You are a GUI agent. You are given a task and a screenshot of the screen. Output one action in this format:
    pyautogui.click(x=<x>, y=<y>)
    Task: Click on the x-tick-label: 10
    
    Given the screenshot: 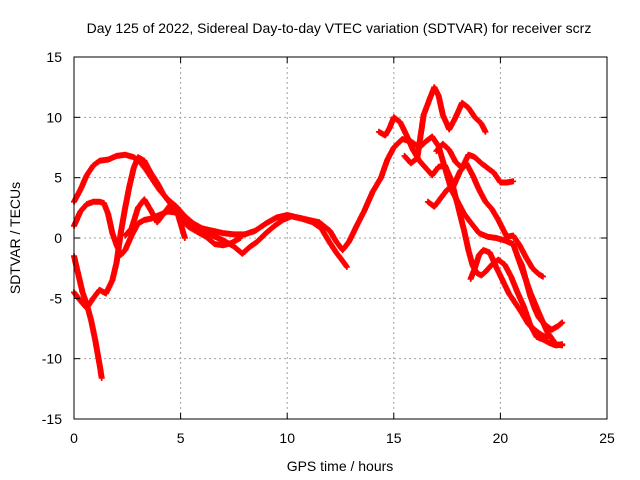 What is the action you would take?
    pyautogui.click(x=287, y=438)
    